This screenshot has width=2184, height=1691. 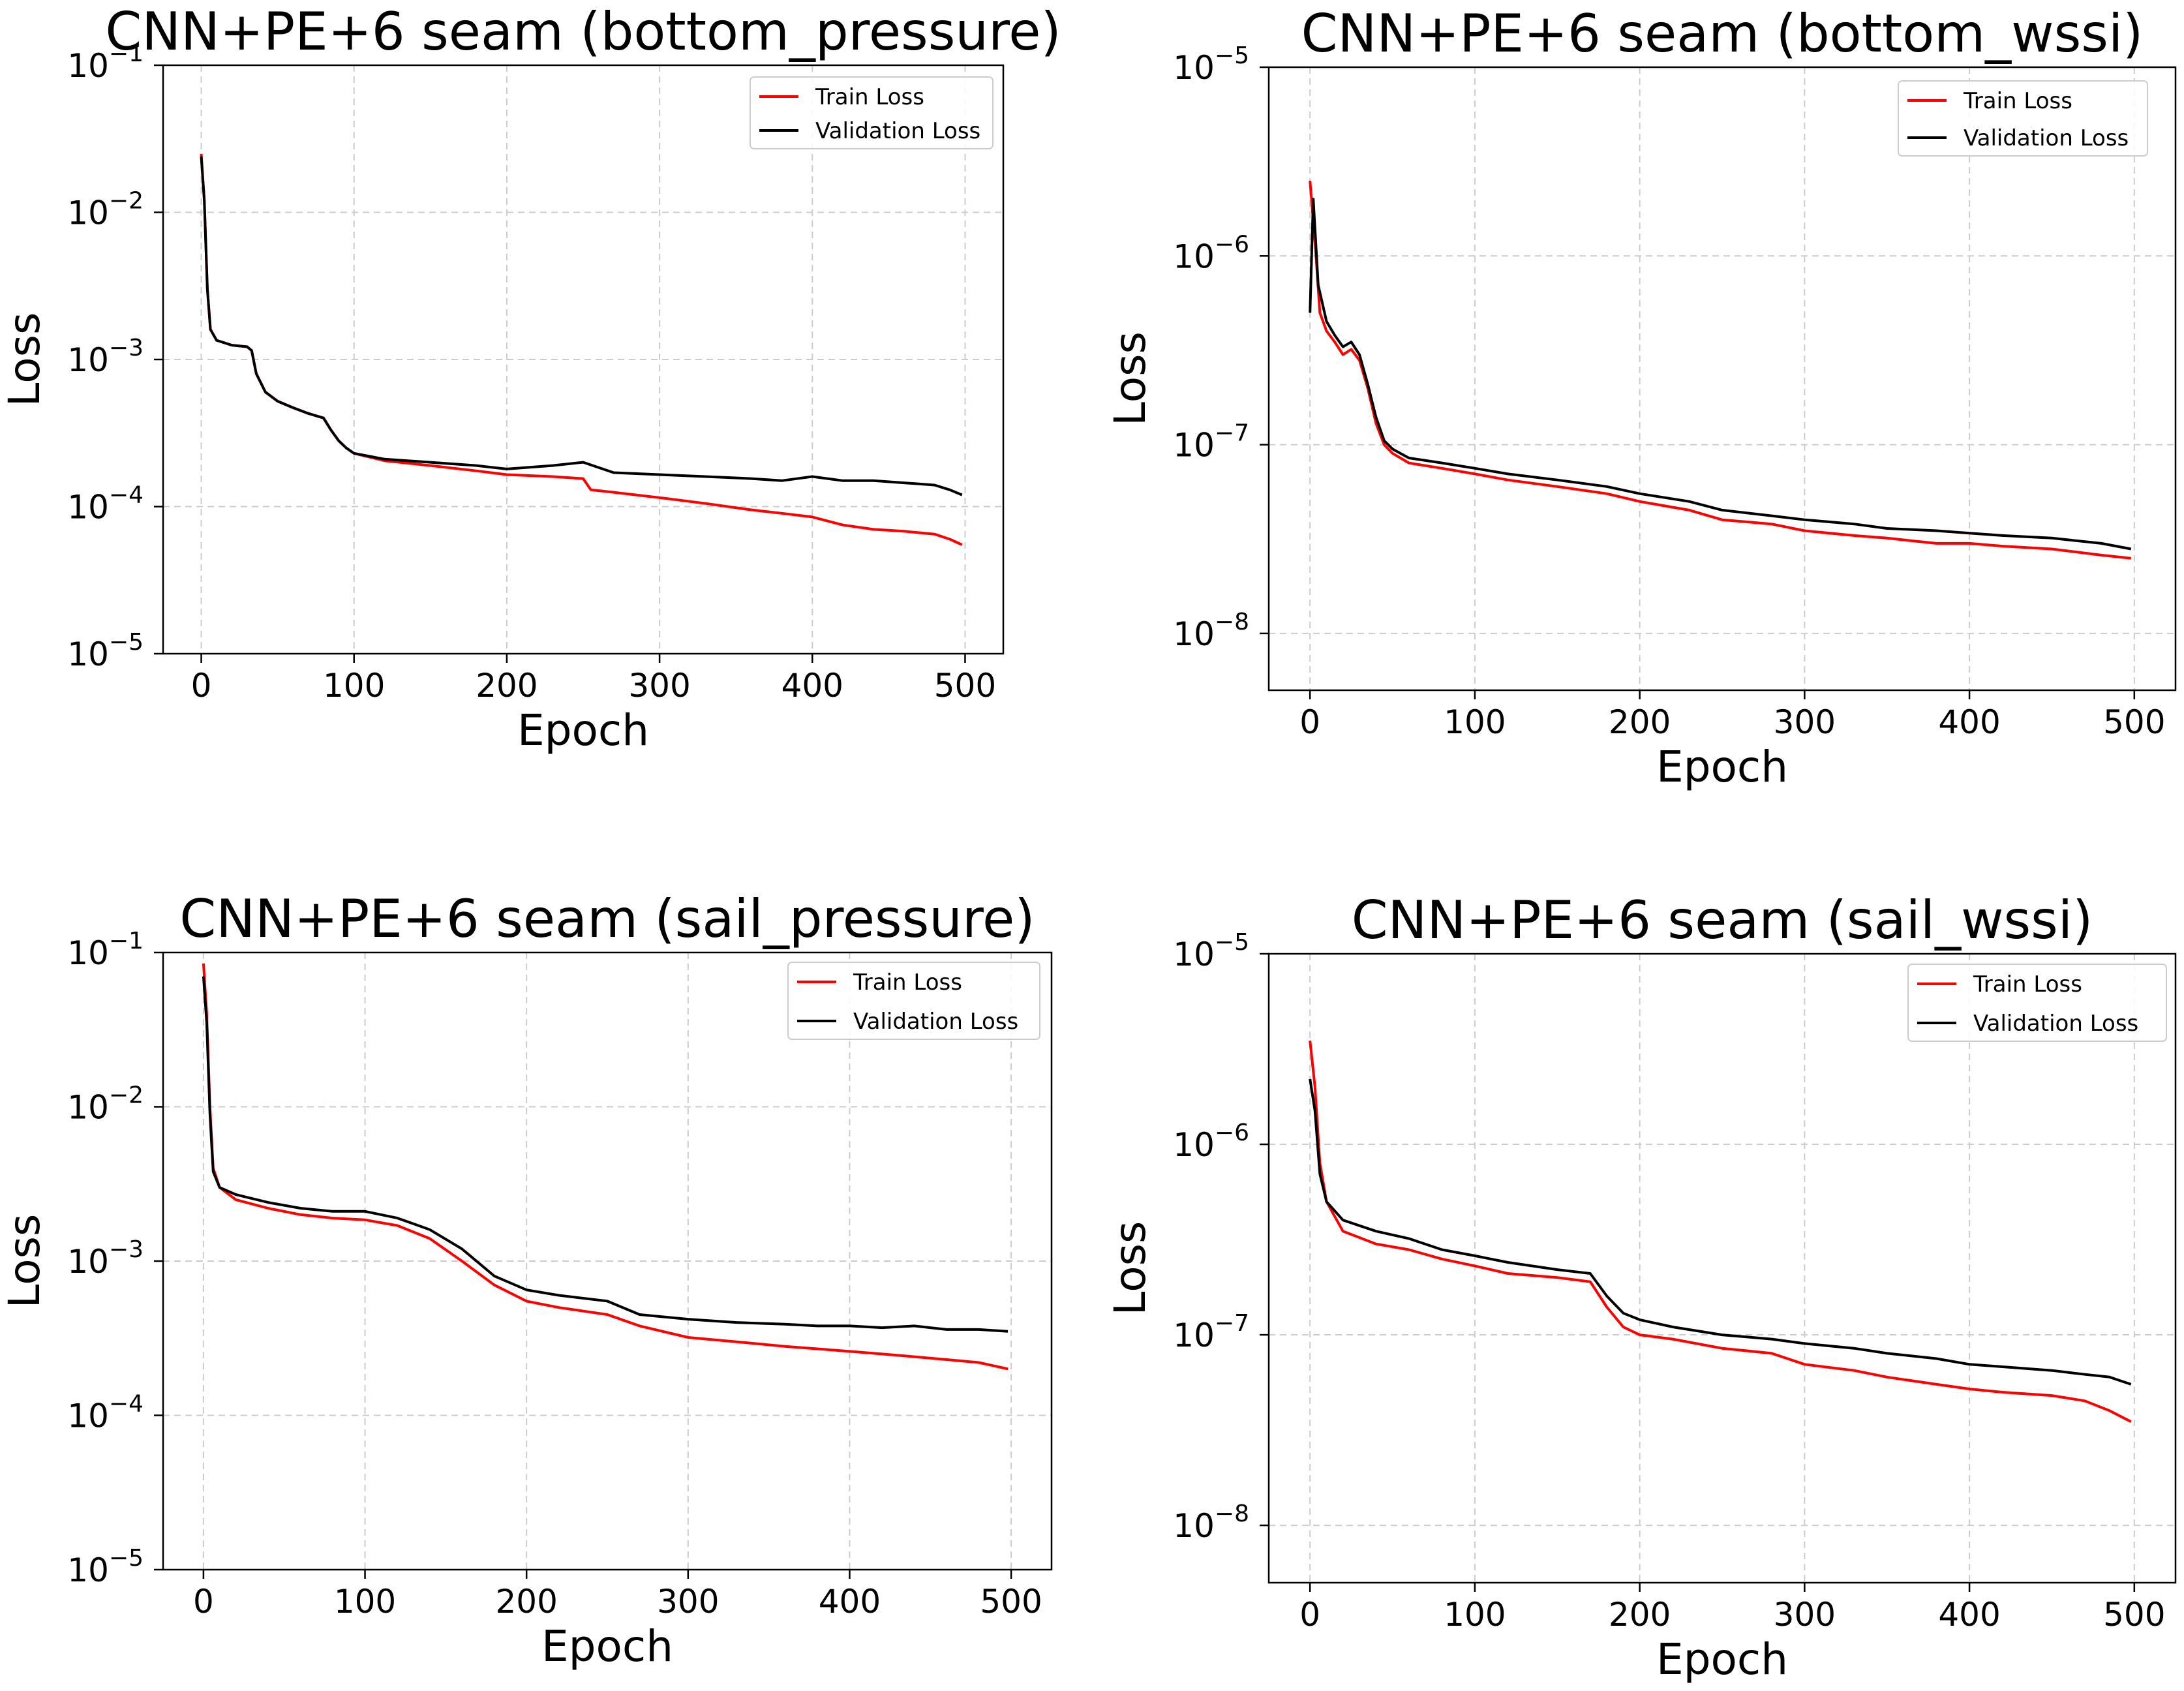 I want to click on chart-title: CNN+PE+6 seam (bottom_wssi), so click(x=1723, y=33).